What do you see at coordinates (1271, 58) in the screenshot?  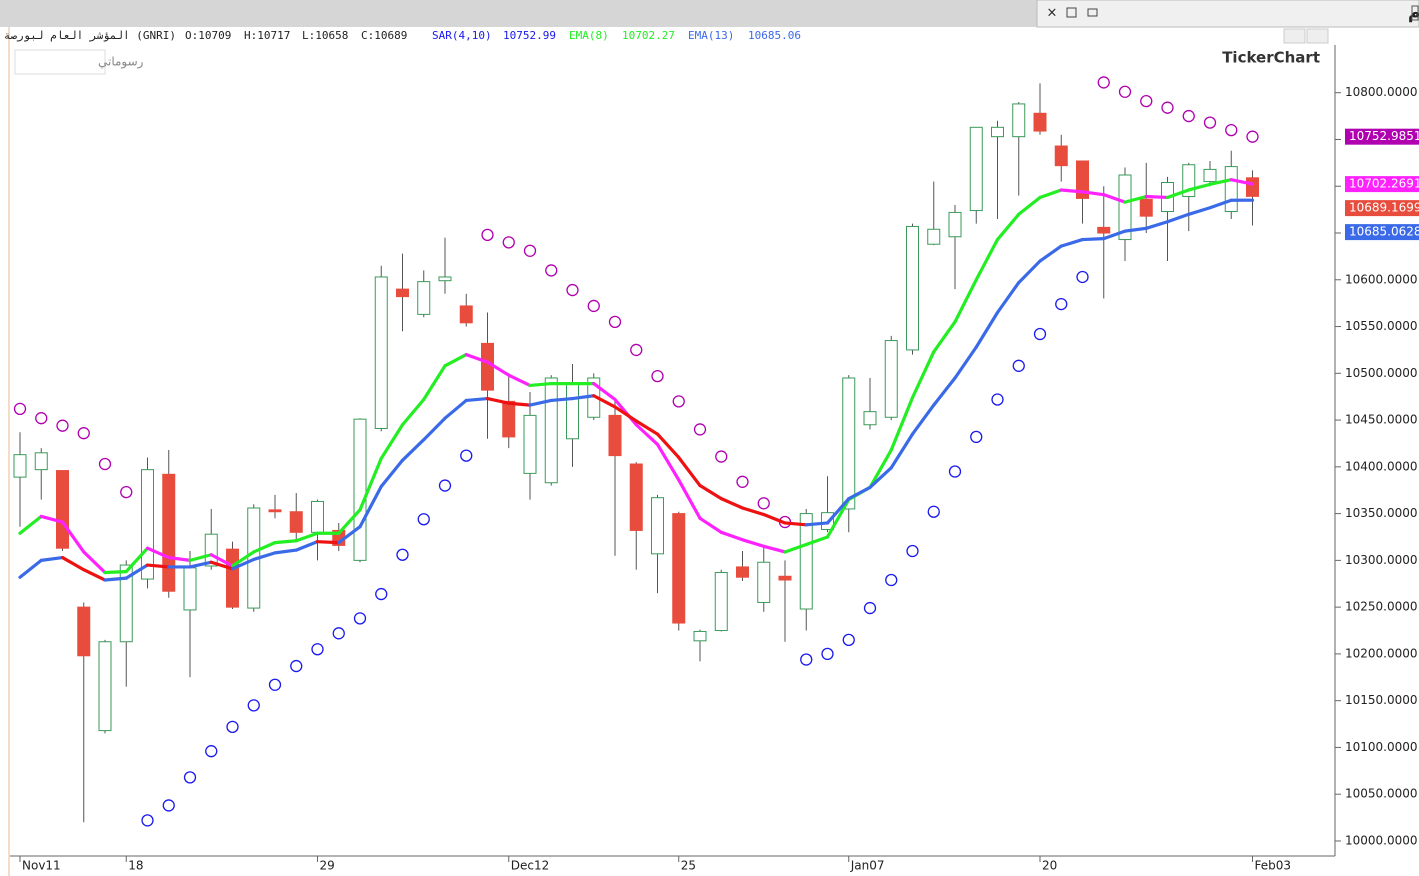 I see `logo: TickerChart` at bounding box center [1271, 58].